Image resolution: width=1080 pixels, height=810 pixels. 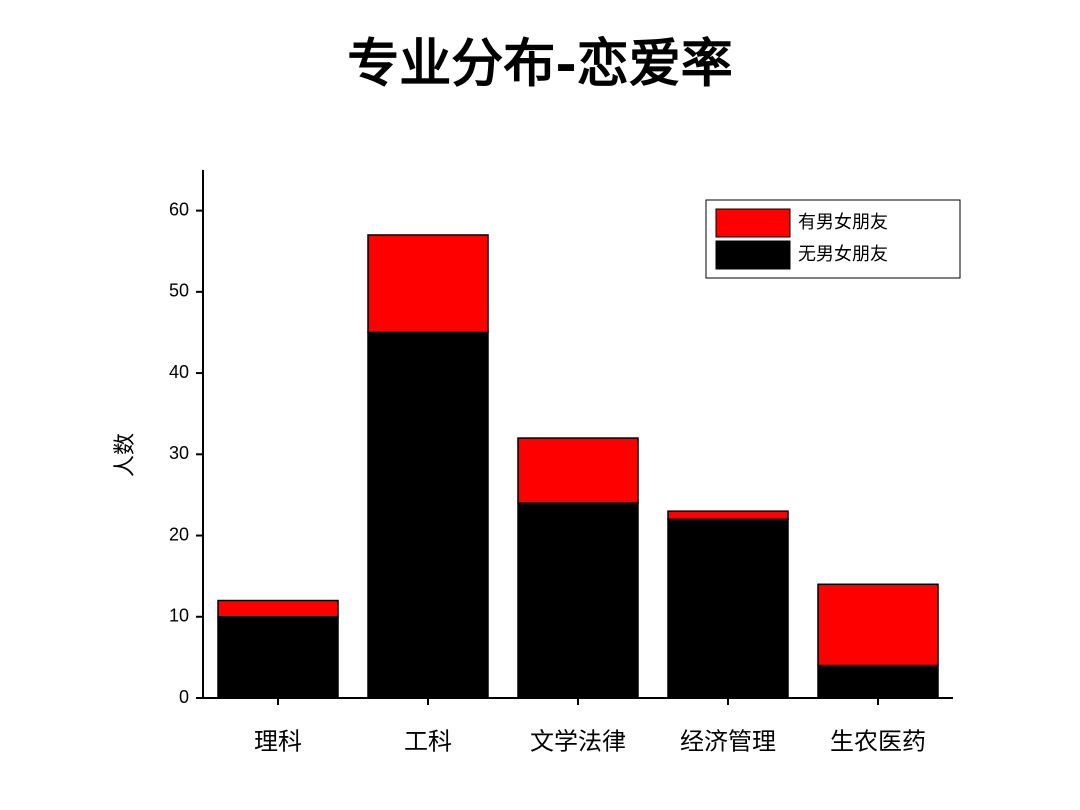 What do you see at coordinates (179, 372) in the screenshot?
I see `y-tick-label: 40` at bounding box center [179, 372].